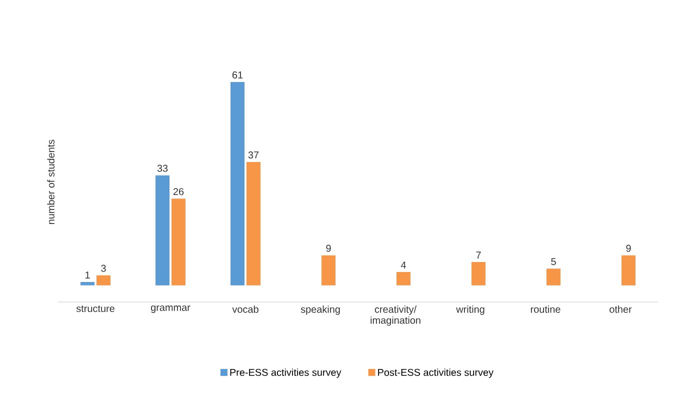  Describe the element at coordinates (253, 154) in the screenshot. I see `data-label: 37` at that location.